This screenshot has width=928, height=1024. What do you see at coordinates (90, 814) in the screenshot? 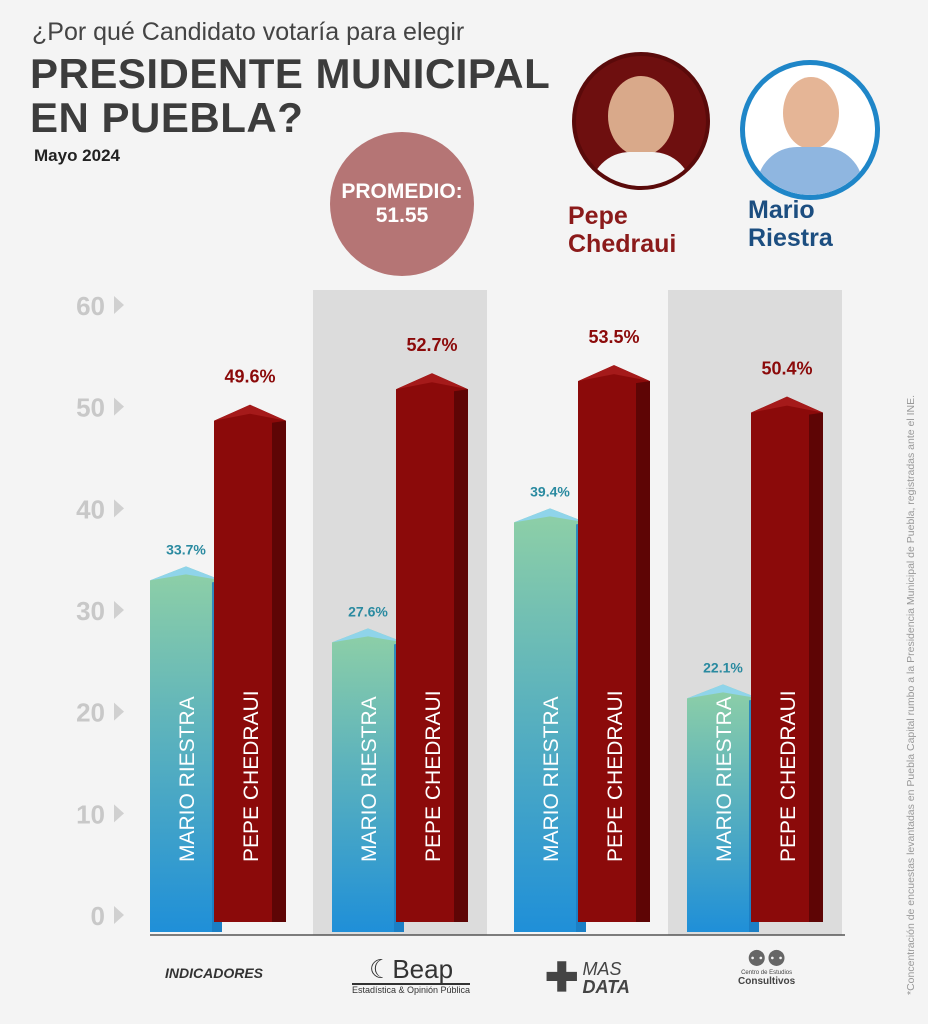
I see `y-tick-label: 10` at bounding box center [90, 814].